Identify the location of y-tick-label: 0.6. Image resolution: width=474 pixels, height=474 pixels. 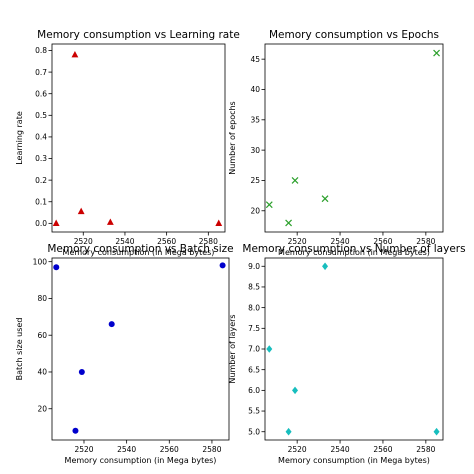
(41, 93).